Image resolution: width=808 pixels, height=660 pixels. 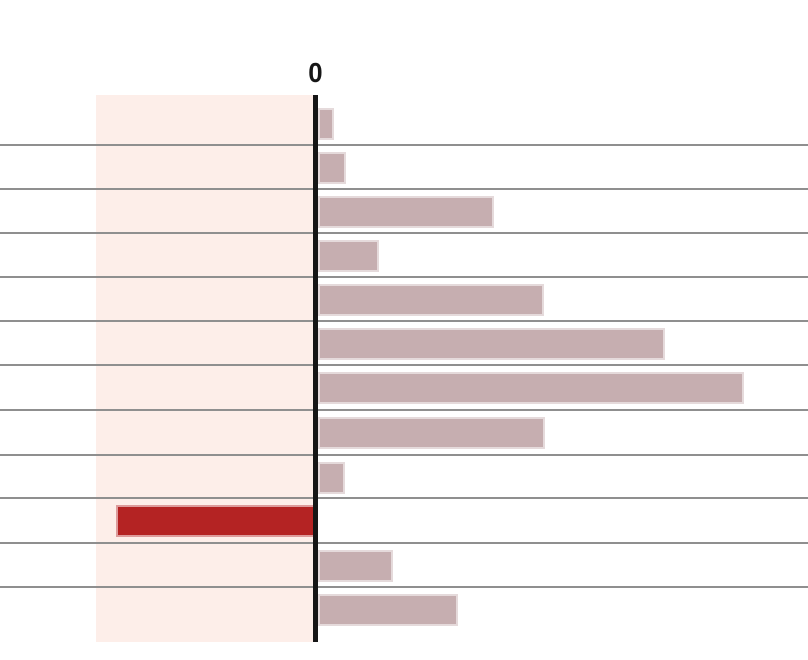 What do you see at coordinates (315, 368) in the screenshot?
I see `zero-axis-line` at bounding box center [315, 368].